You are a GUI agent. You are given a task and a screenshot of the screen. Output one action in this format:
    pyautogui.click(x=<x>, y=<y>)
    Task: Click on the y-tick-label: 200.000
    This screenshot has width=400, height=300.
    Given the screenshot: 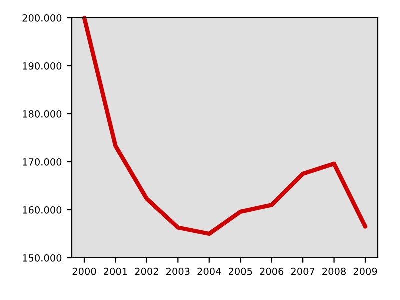 What is the action you would take?
    pyautogui.click(x=42, y=18)
    